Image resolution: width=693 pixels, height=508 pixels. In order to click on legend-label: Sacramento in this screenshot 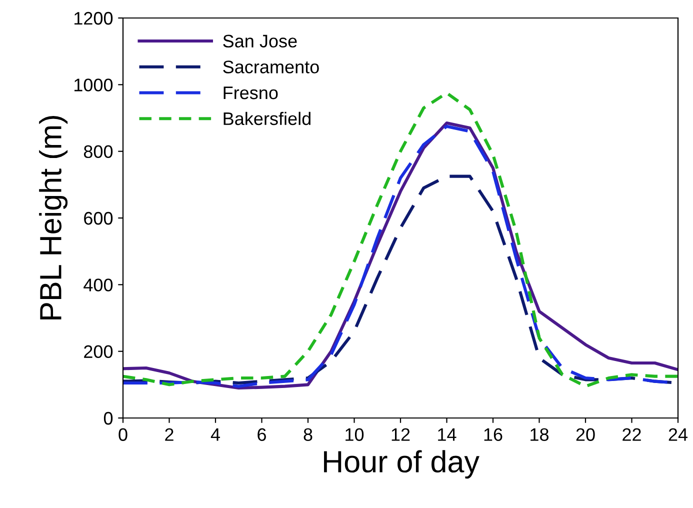, I will do `click(271, 67)`.